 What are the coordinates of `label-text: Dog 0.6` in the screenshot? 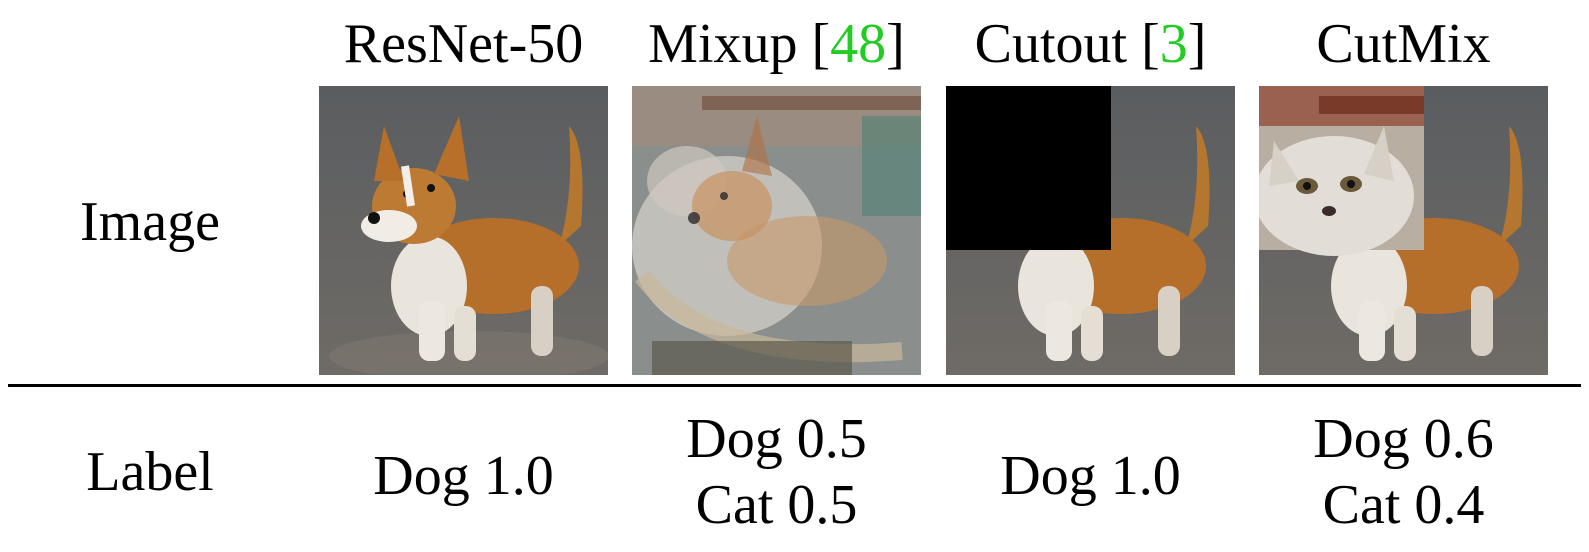 It's located at (1403, 439).